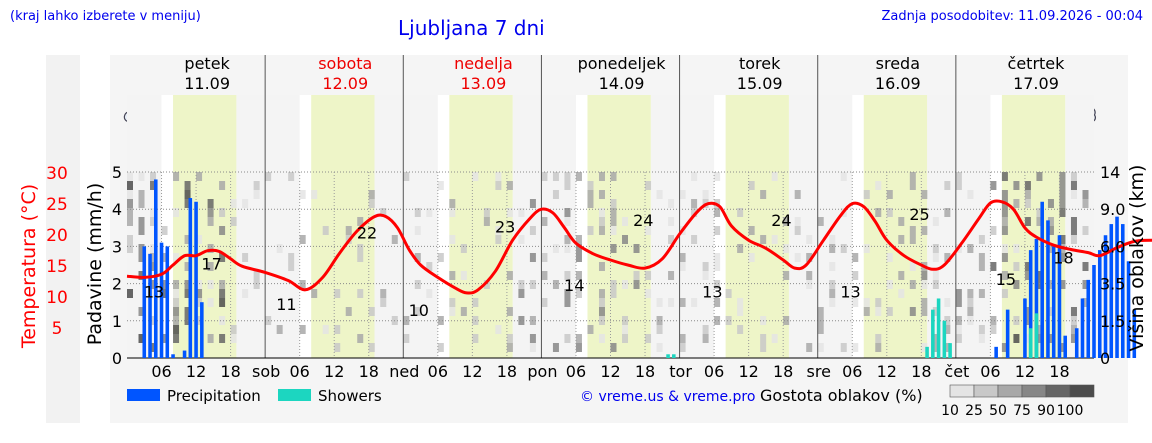  I want to click on temperature-axis-label: Temperatura (°C), so click(29, 266).